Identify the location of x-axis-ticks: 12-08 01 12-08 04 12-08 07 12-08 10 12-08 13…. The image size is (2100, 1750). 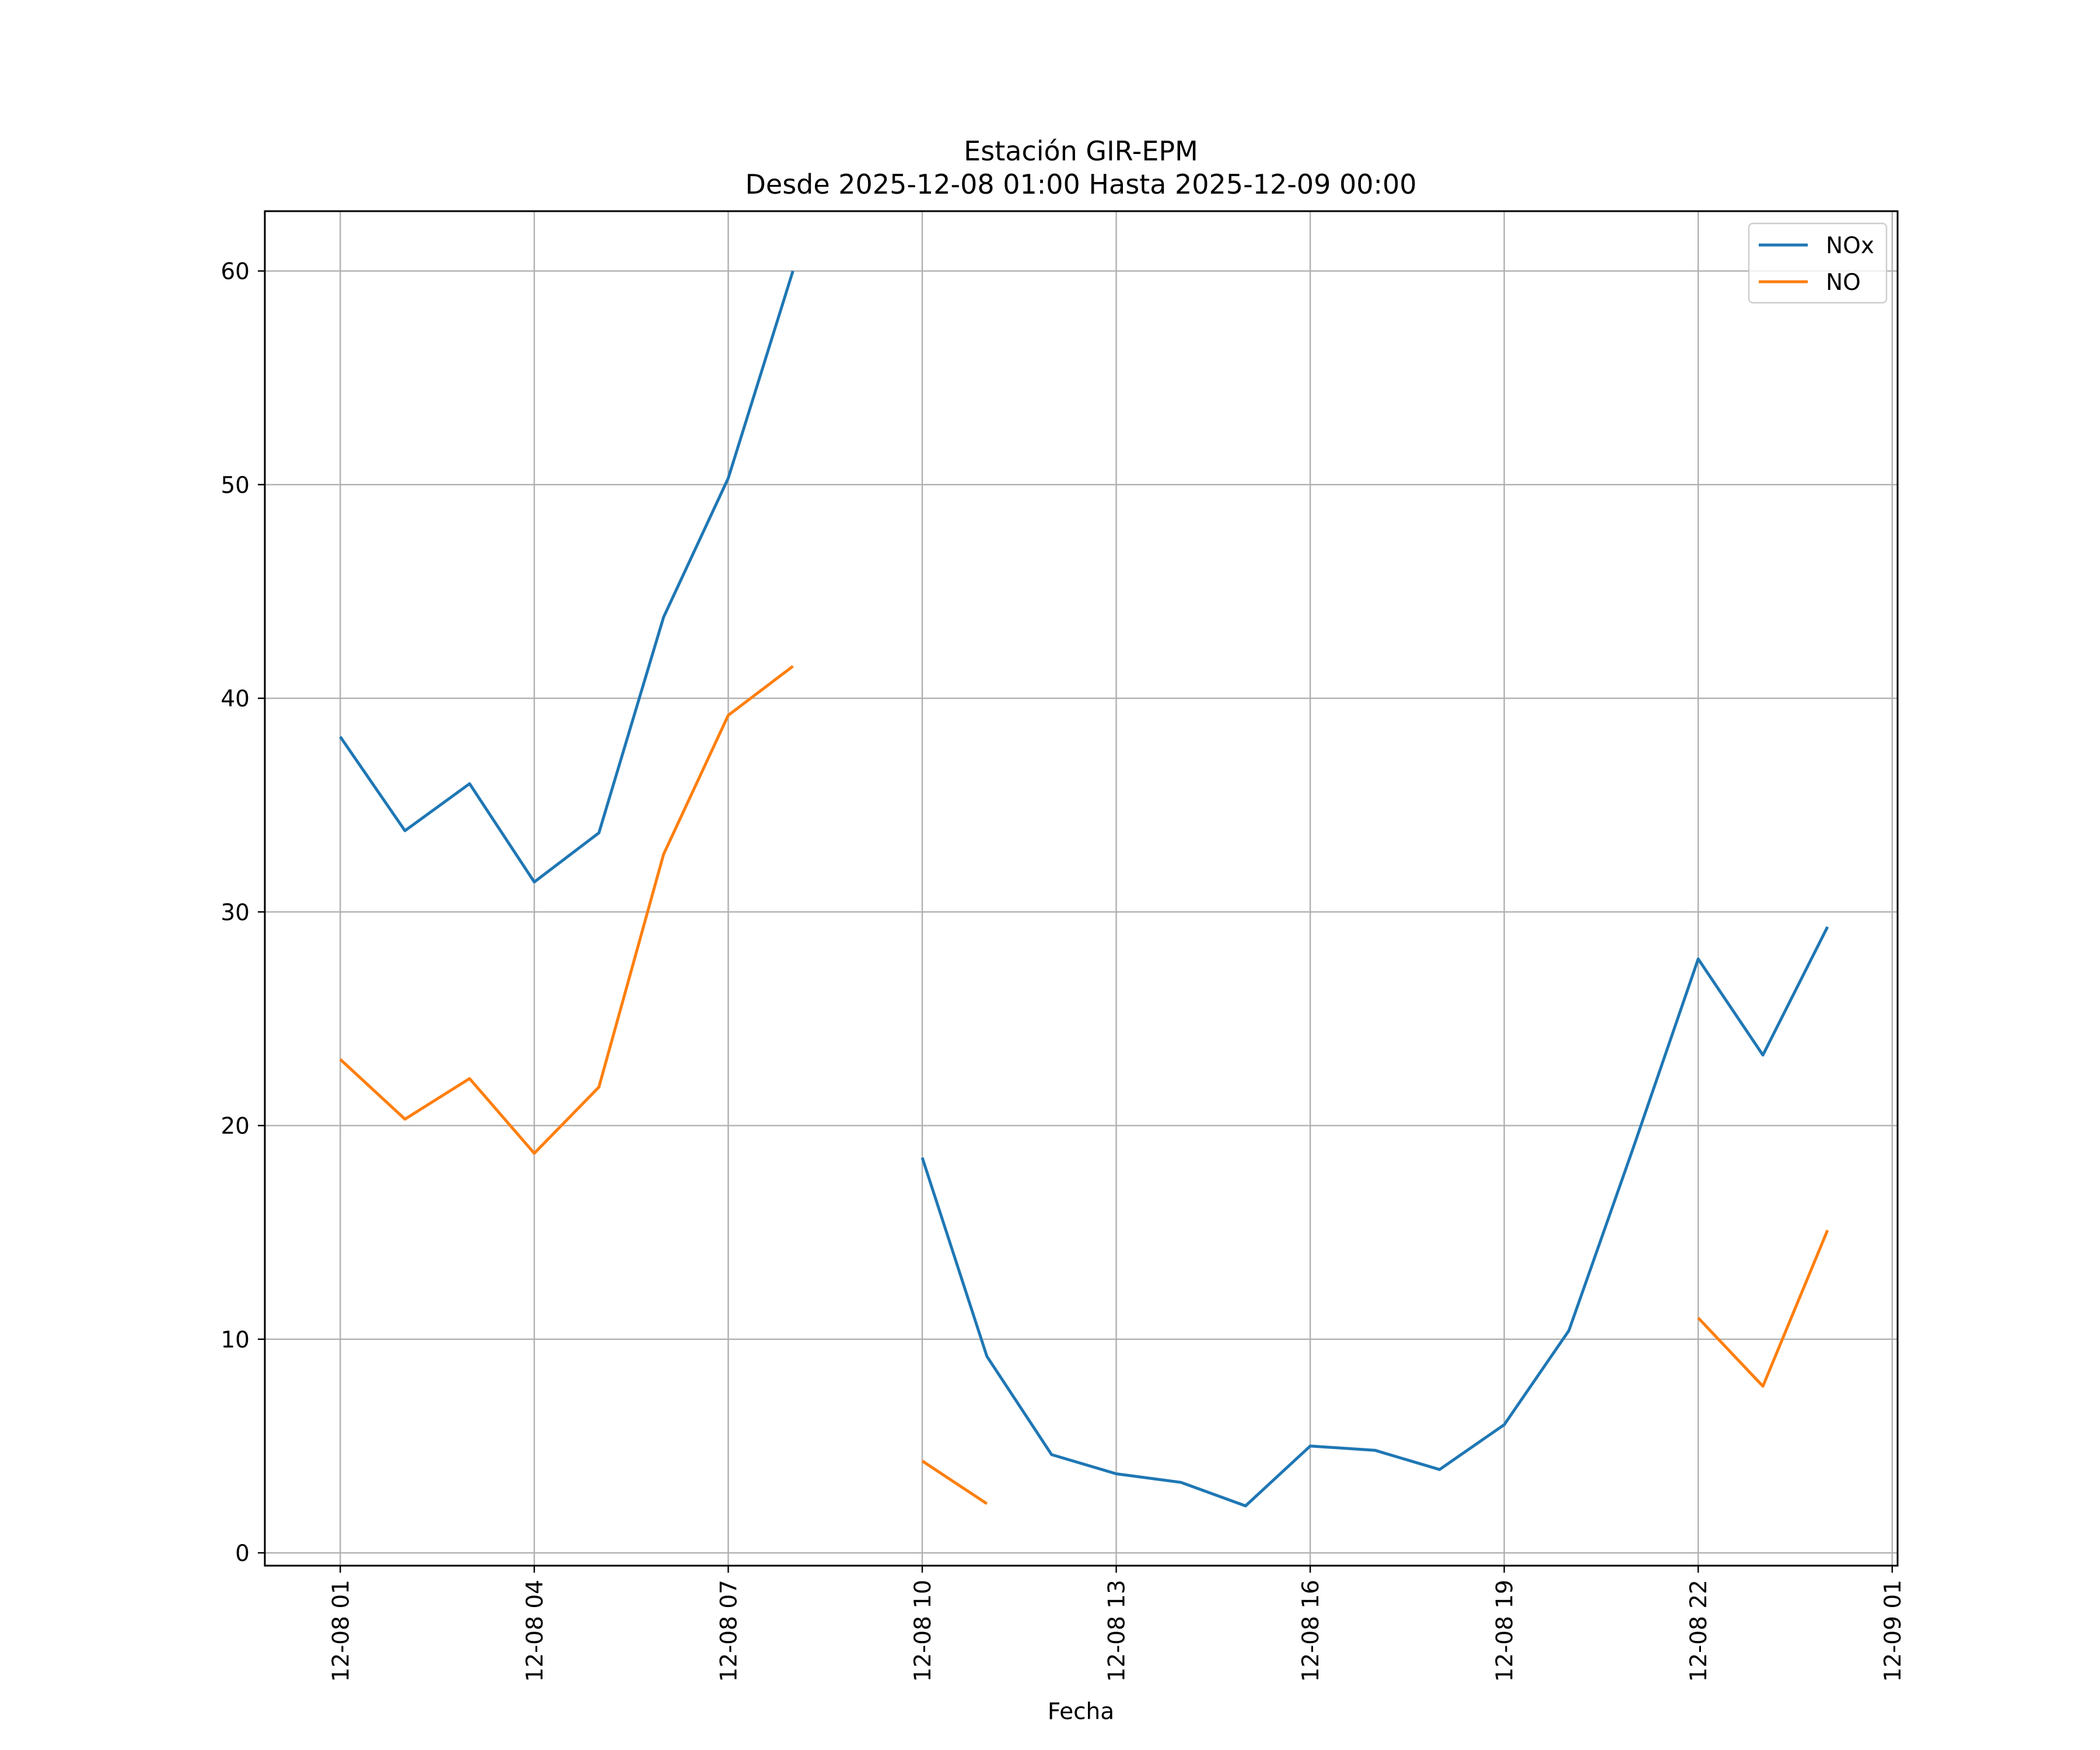
(1117, 1624).